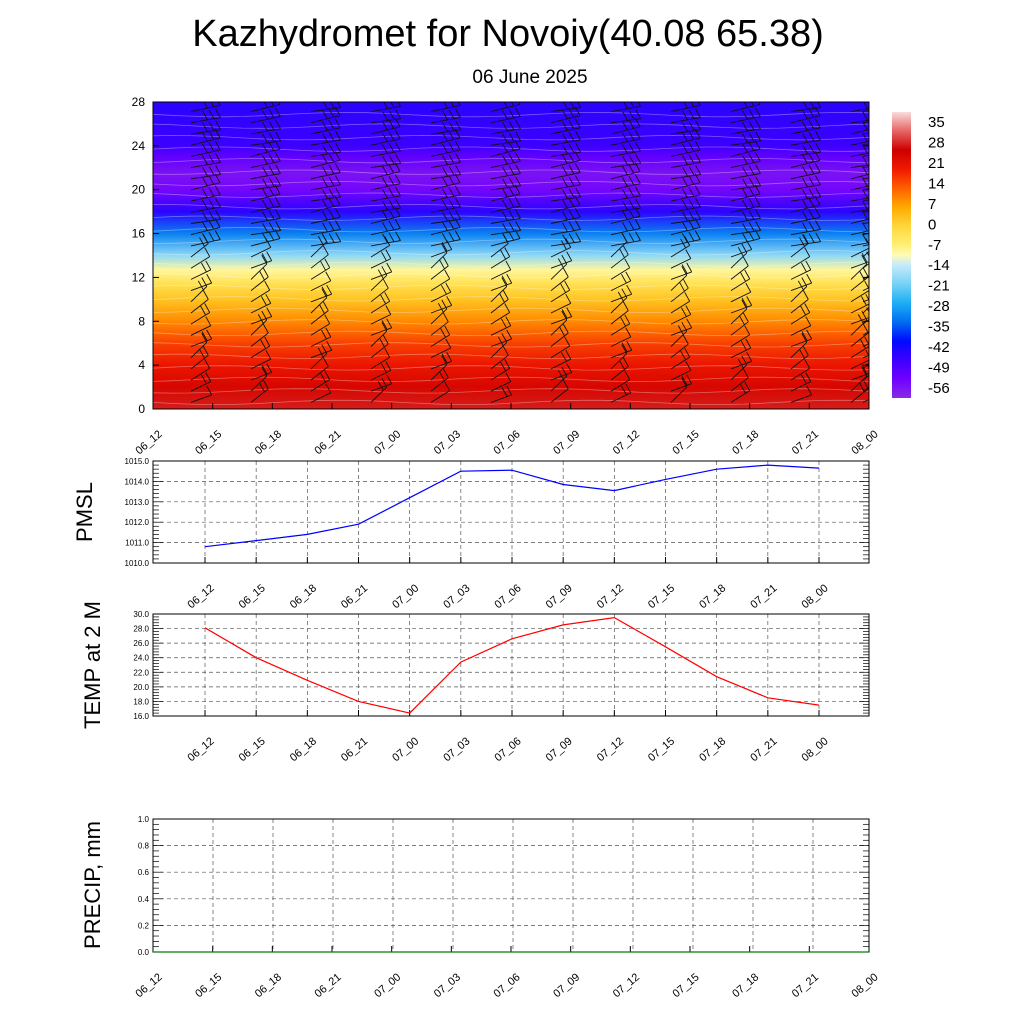 This screenshot has height=1024, width=1024. What do you see at coordinates (508, 34) in the screenshot?
I see `chart-title: Kazhydromet for Novoiy(40.08 65.38)` at bounding box center [508, 34].